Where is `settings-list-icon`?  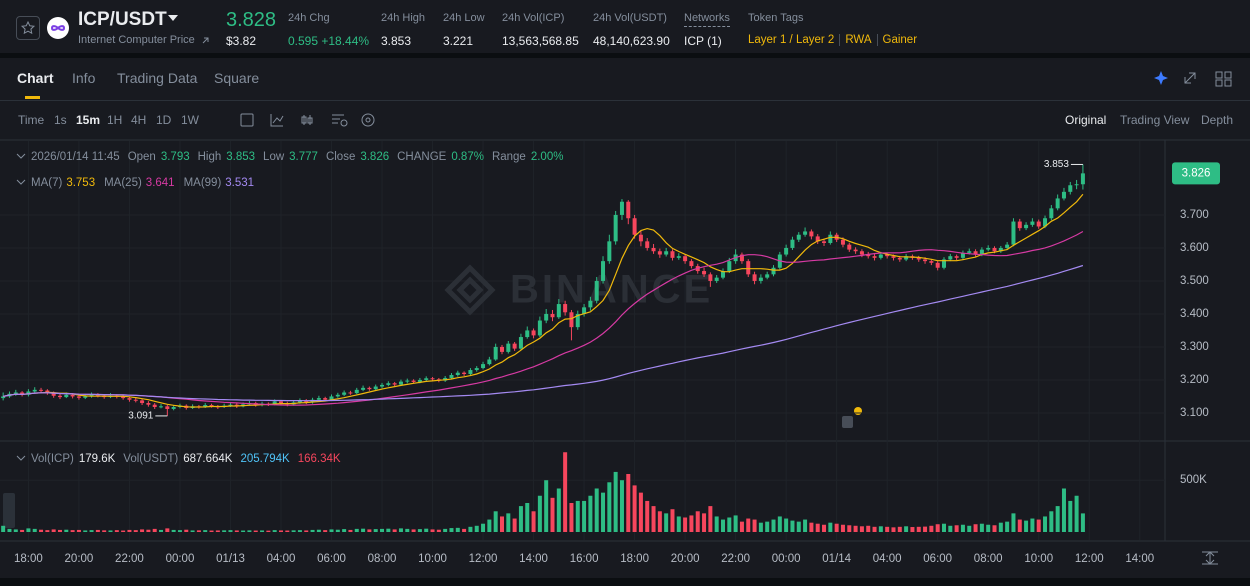
settings-list-icon is located at coordinates (338, 119).